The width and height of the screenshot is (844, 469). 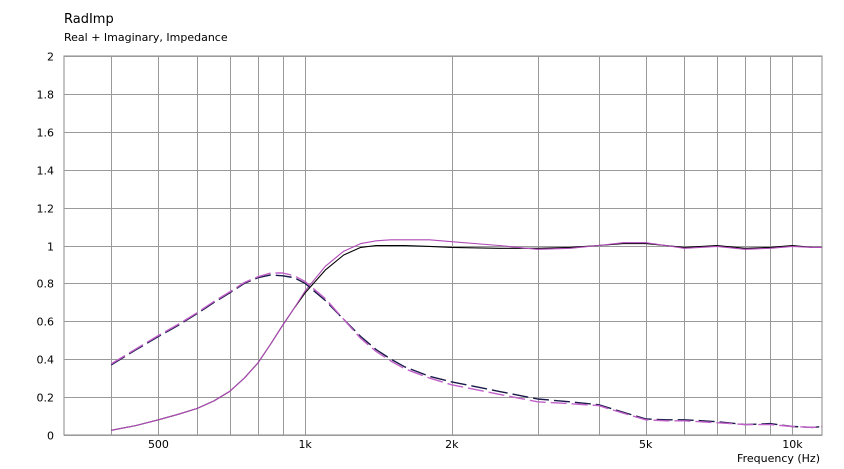 What do you see at coordinates (305, 444) in the screenshot?
I see `x-tick-label: 1k` at bounding box center [305, 444].